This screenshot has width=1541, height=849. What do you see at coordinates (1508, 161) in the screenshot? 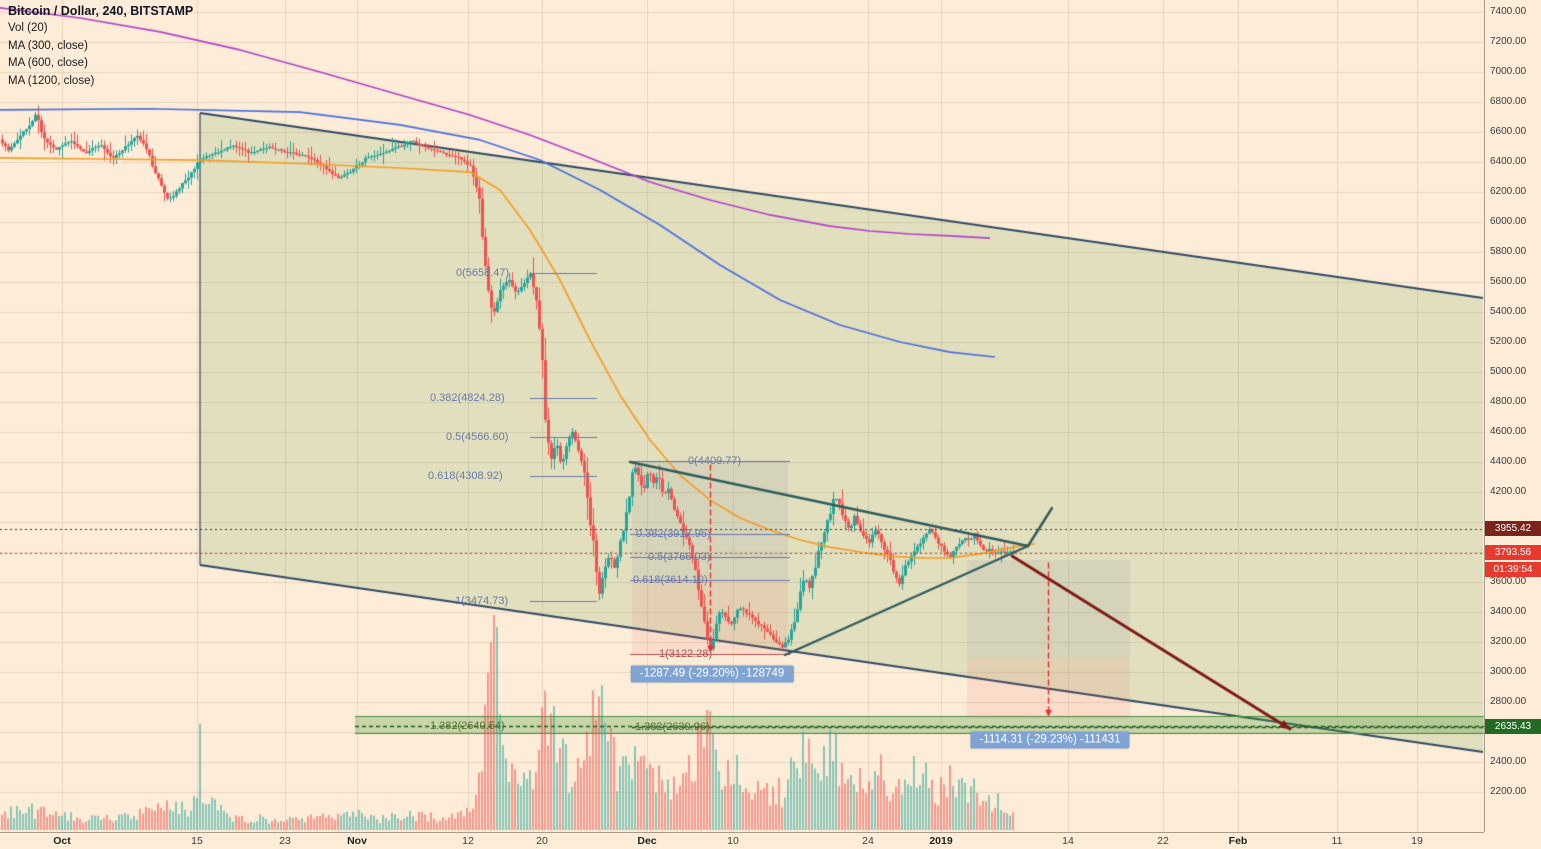
I see `price-axis-label: 6400.00` at bounding box center [1508, 161].